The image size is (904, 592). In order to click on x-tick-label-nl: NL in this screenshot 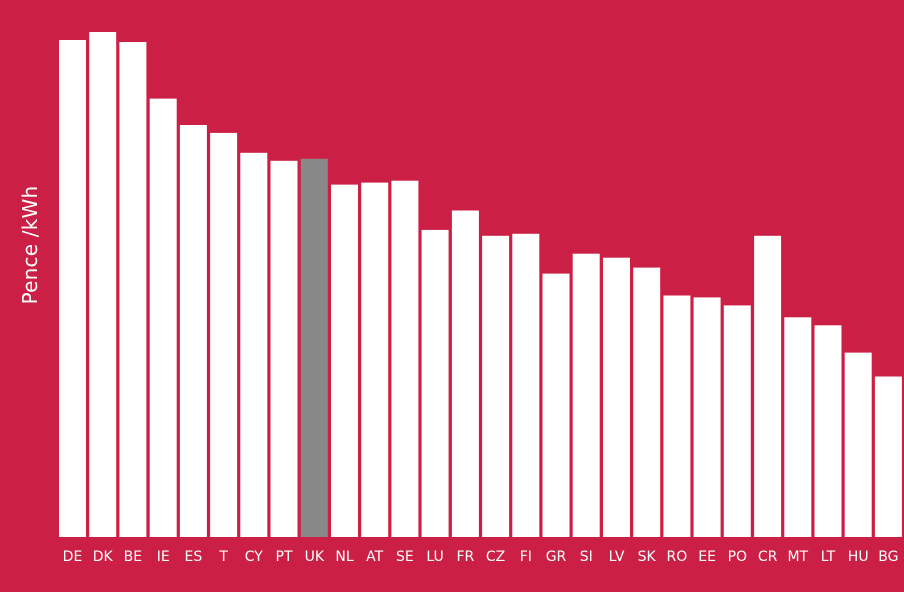, I will do `click(344, 557)`.